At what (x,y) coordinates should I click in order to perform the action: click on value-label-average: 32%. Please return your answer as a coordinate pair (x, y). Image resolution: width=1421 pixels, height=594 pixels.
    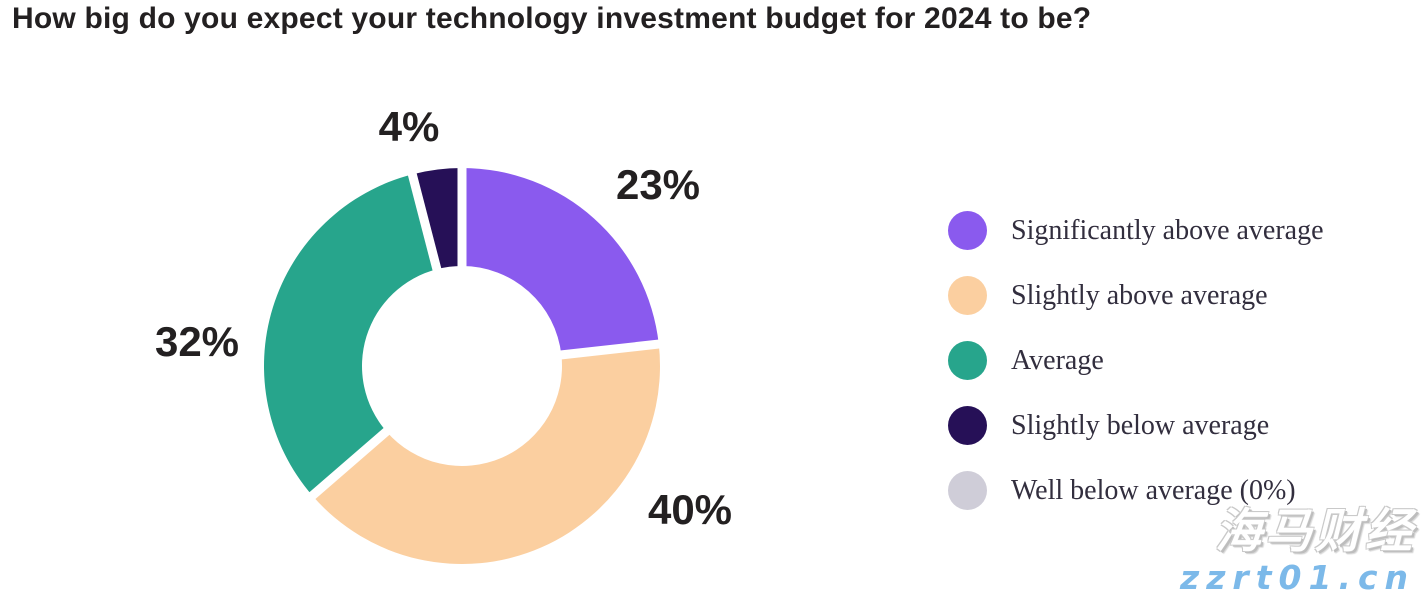
    Looking at the image, I should click on (197, 341).